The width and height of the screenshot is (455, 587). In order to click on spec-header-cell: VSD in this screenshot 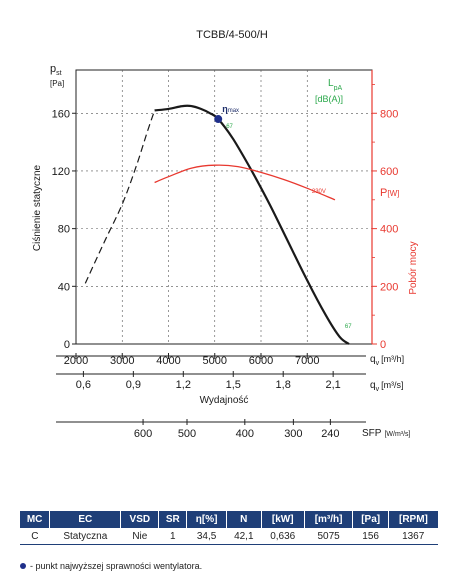, I will do `click(140, 519)`.